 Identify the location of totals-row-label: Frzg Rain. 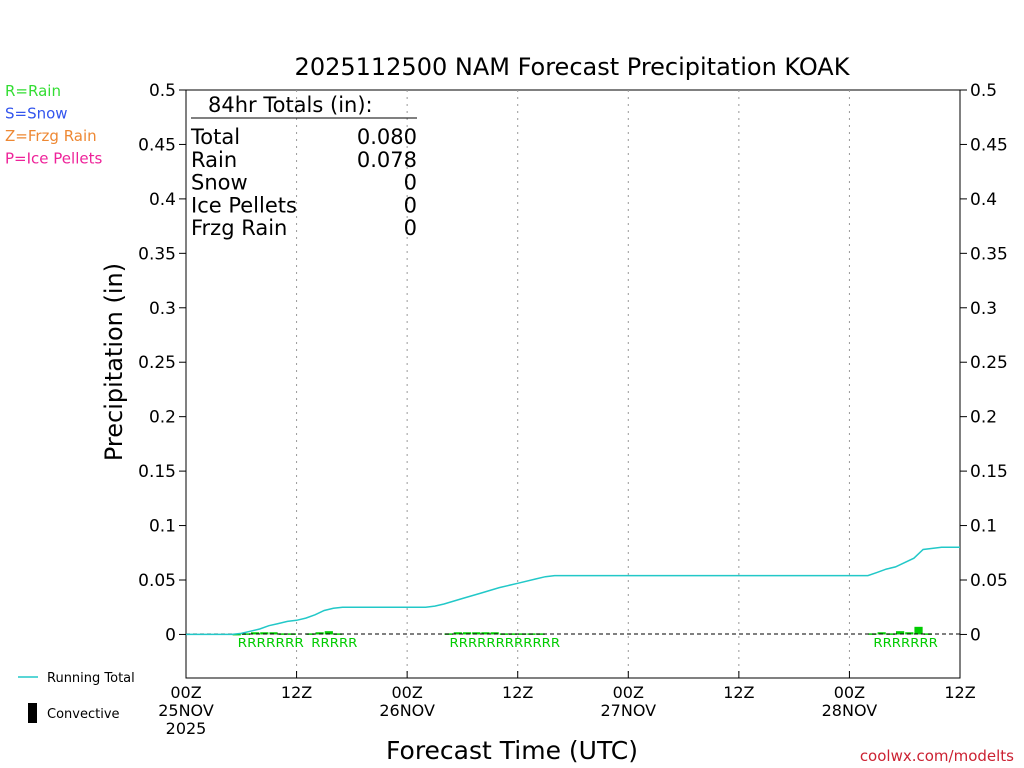
(239, 228).